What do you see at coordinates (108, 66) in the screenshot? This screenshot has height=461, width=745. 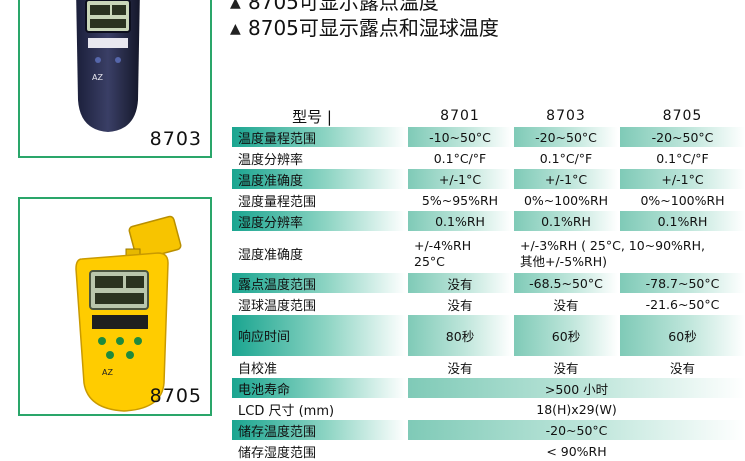 I see `hygrometer-8703-image: AZ` at bounding box center [108, 66].